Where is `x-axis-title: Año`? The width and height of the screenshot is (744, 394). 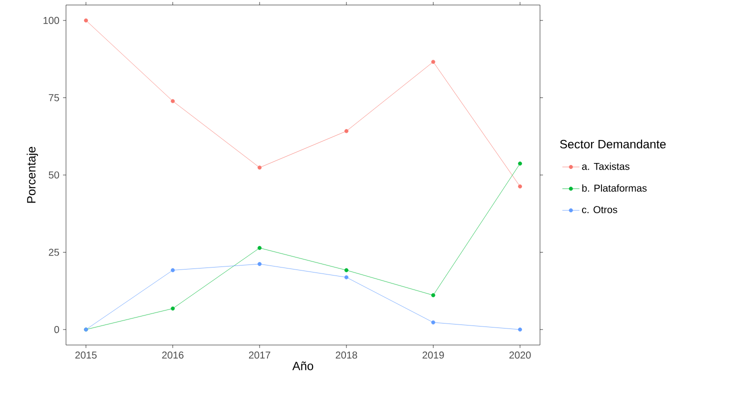 x-axis-title: Año is located at coordinates (303, 365).